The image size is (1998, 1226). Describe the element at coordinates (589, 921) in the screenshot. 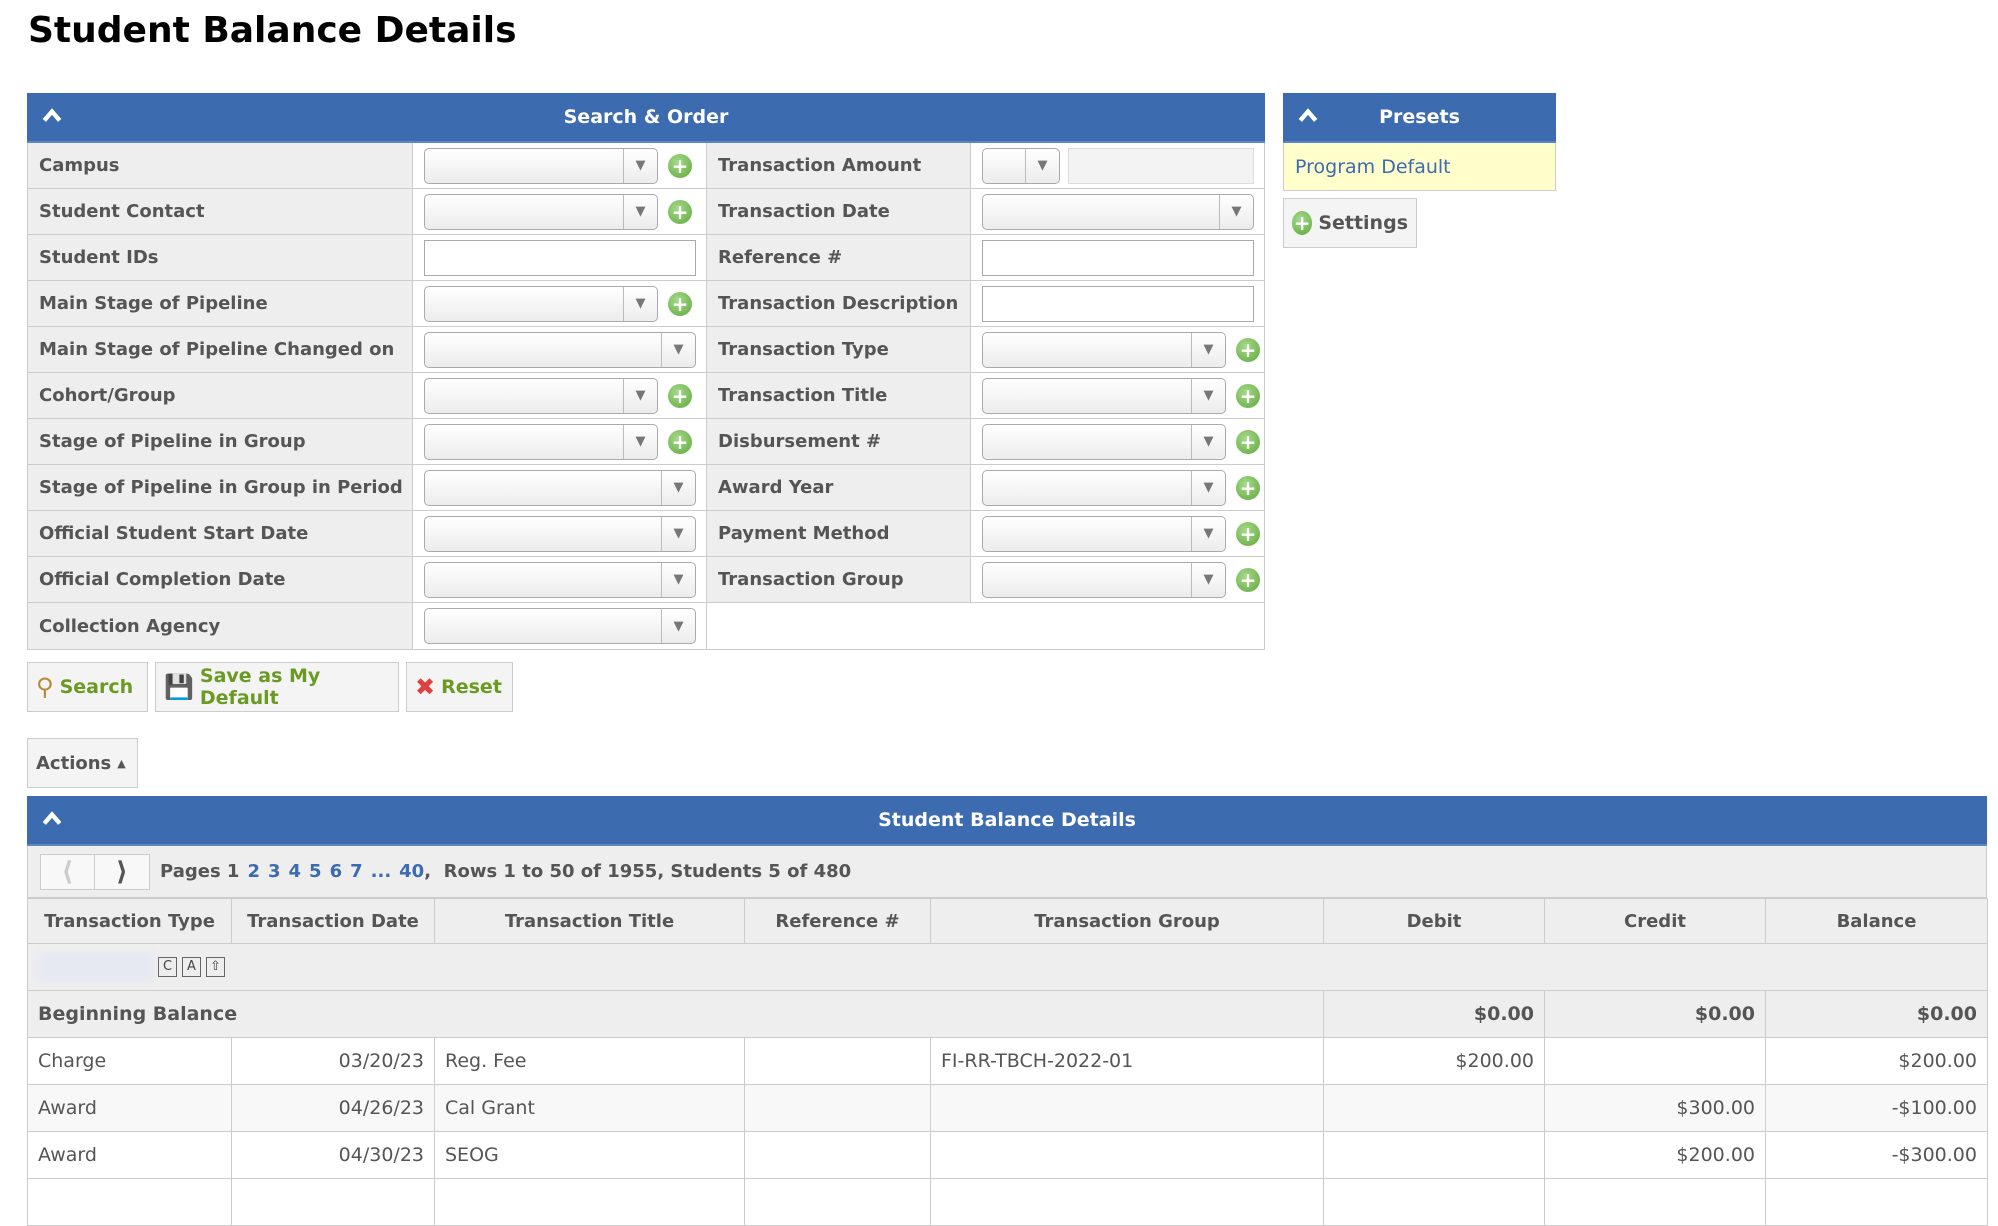

I see `column-header: Transaction Title` at that location.